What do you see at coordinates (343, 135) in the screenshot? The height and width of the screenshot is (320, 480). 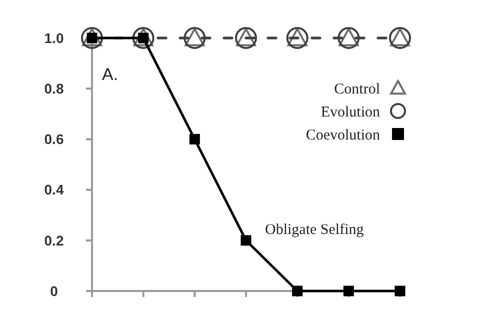 I see `legend-label: Coevolution` at bounding box center [343, 135].